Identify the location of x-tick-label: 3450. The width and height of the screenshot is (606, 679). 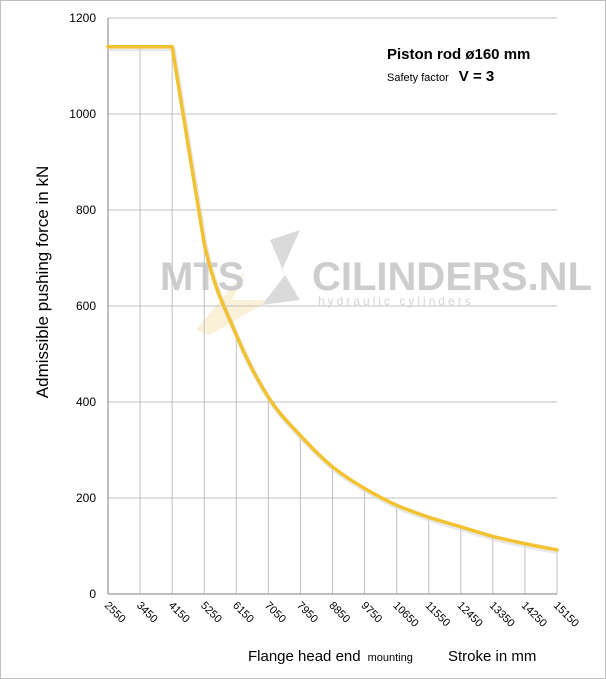
(147, 613).